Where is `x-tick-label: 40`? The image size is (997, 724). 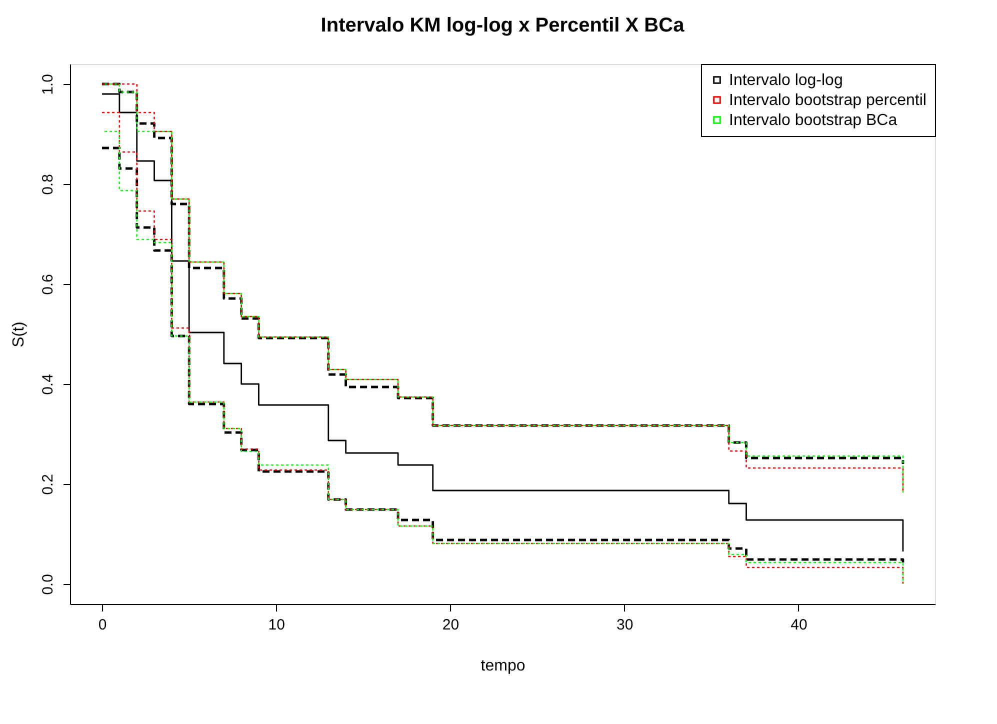 x-tick-label: 40 is located at coordinates (799, 625).